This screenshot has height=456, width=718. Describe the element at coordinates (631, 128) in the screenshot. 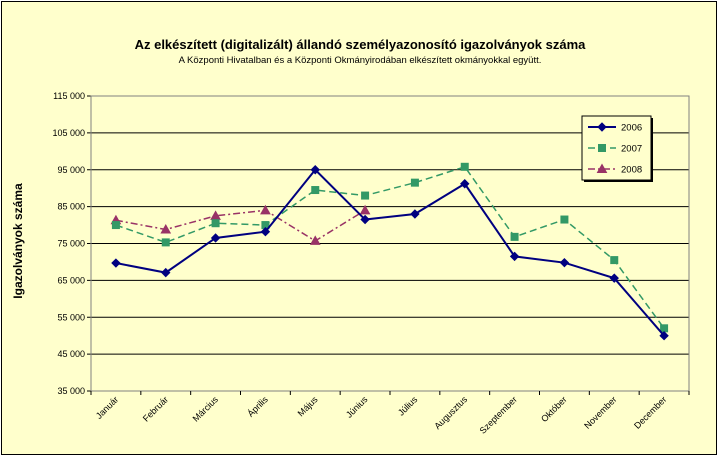

I see `legend-label-2006: 2006` at that location.